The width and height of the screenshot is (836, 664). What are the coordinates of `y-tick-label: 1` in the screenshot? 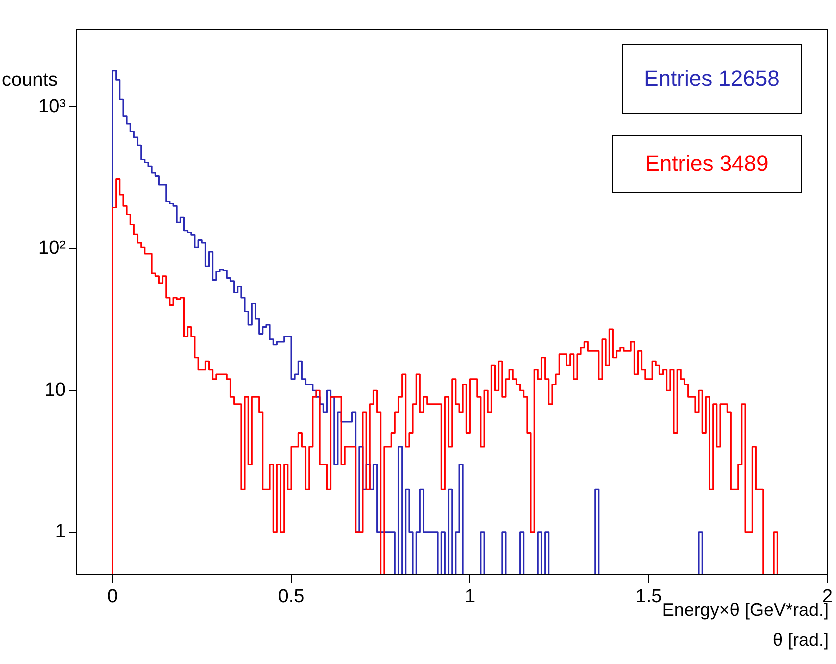 It's located at (60, 532).